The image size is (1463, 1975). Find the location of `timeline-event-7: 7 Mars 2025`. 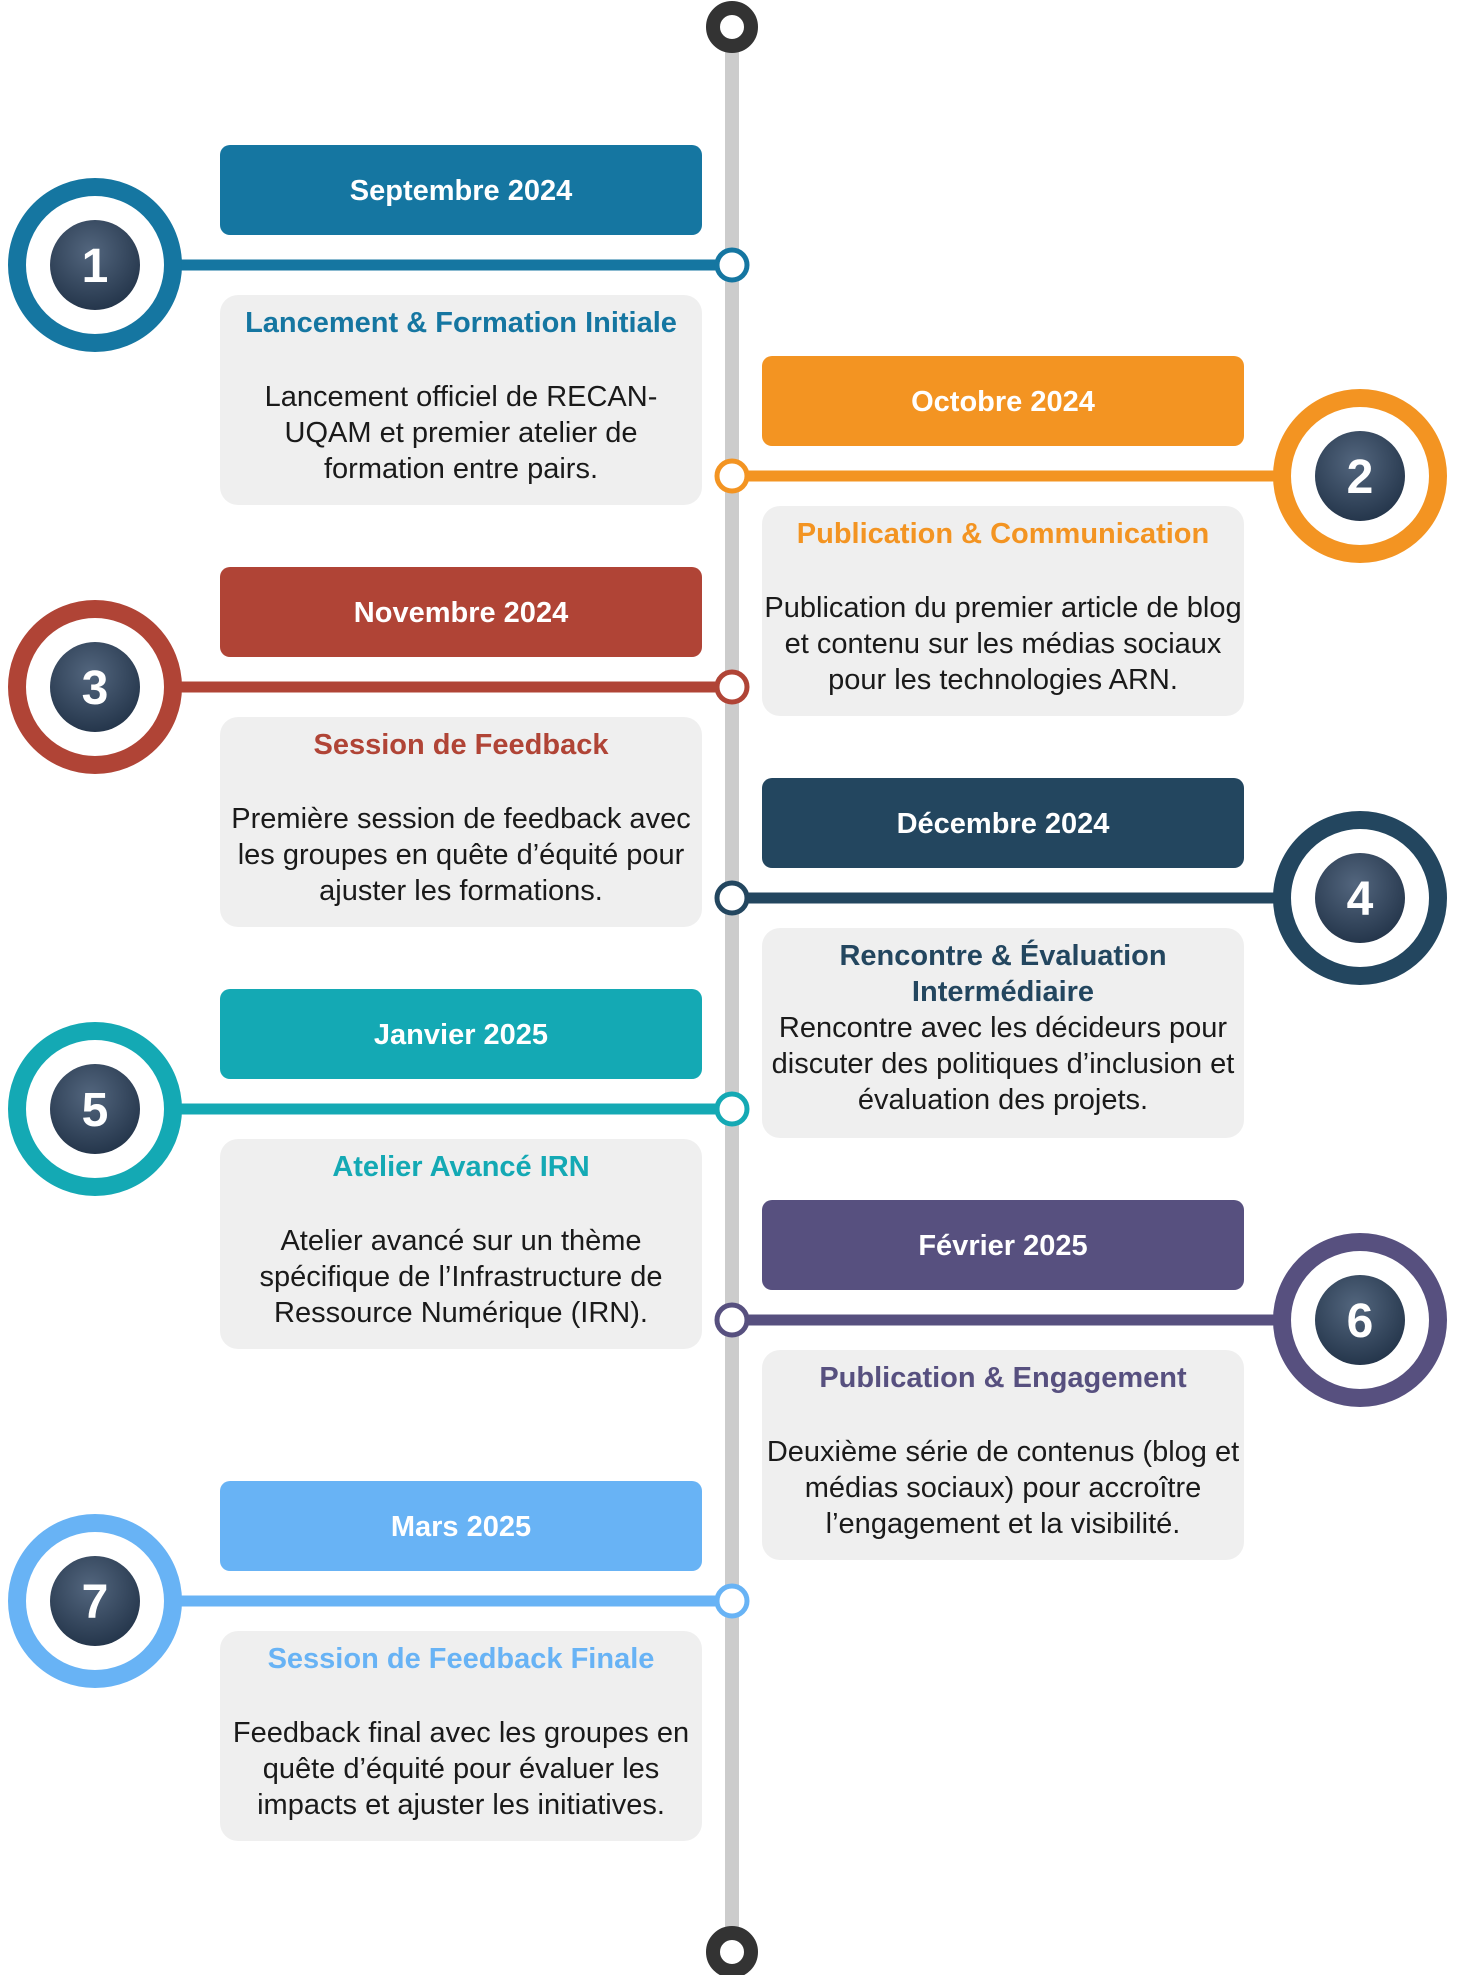

timeline-event-7: 7 Mars 2025 is located at coordinates (379, 1661).